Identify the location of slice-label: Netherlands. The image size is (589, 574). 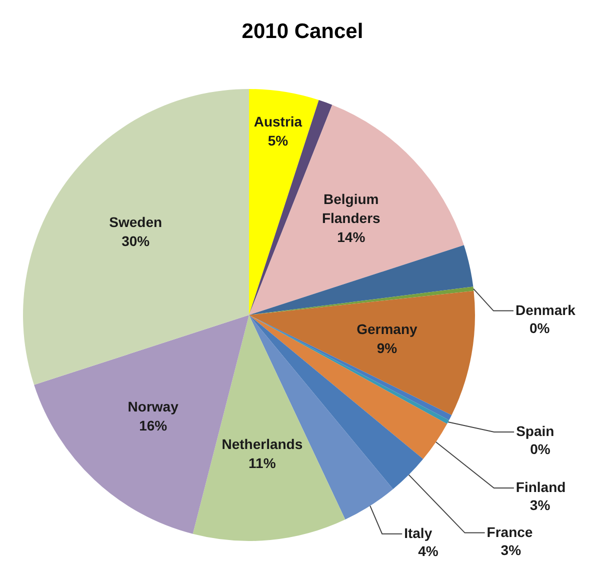
(262, 444).